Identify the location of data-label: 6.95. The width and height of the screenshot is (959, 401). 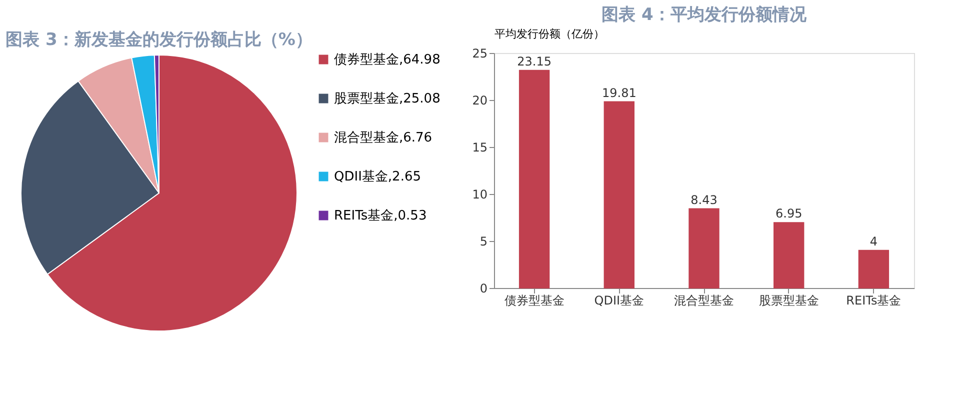
(788, 213).